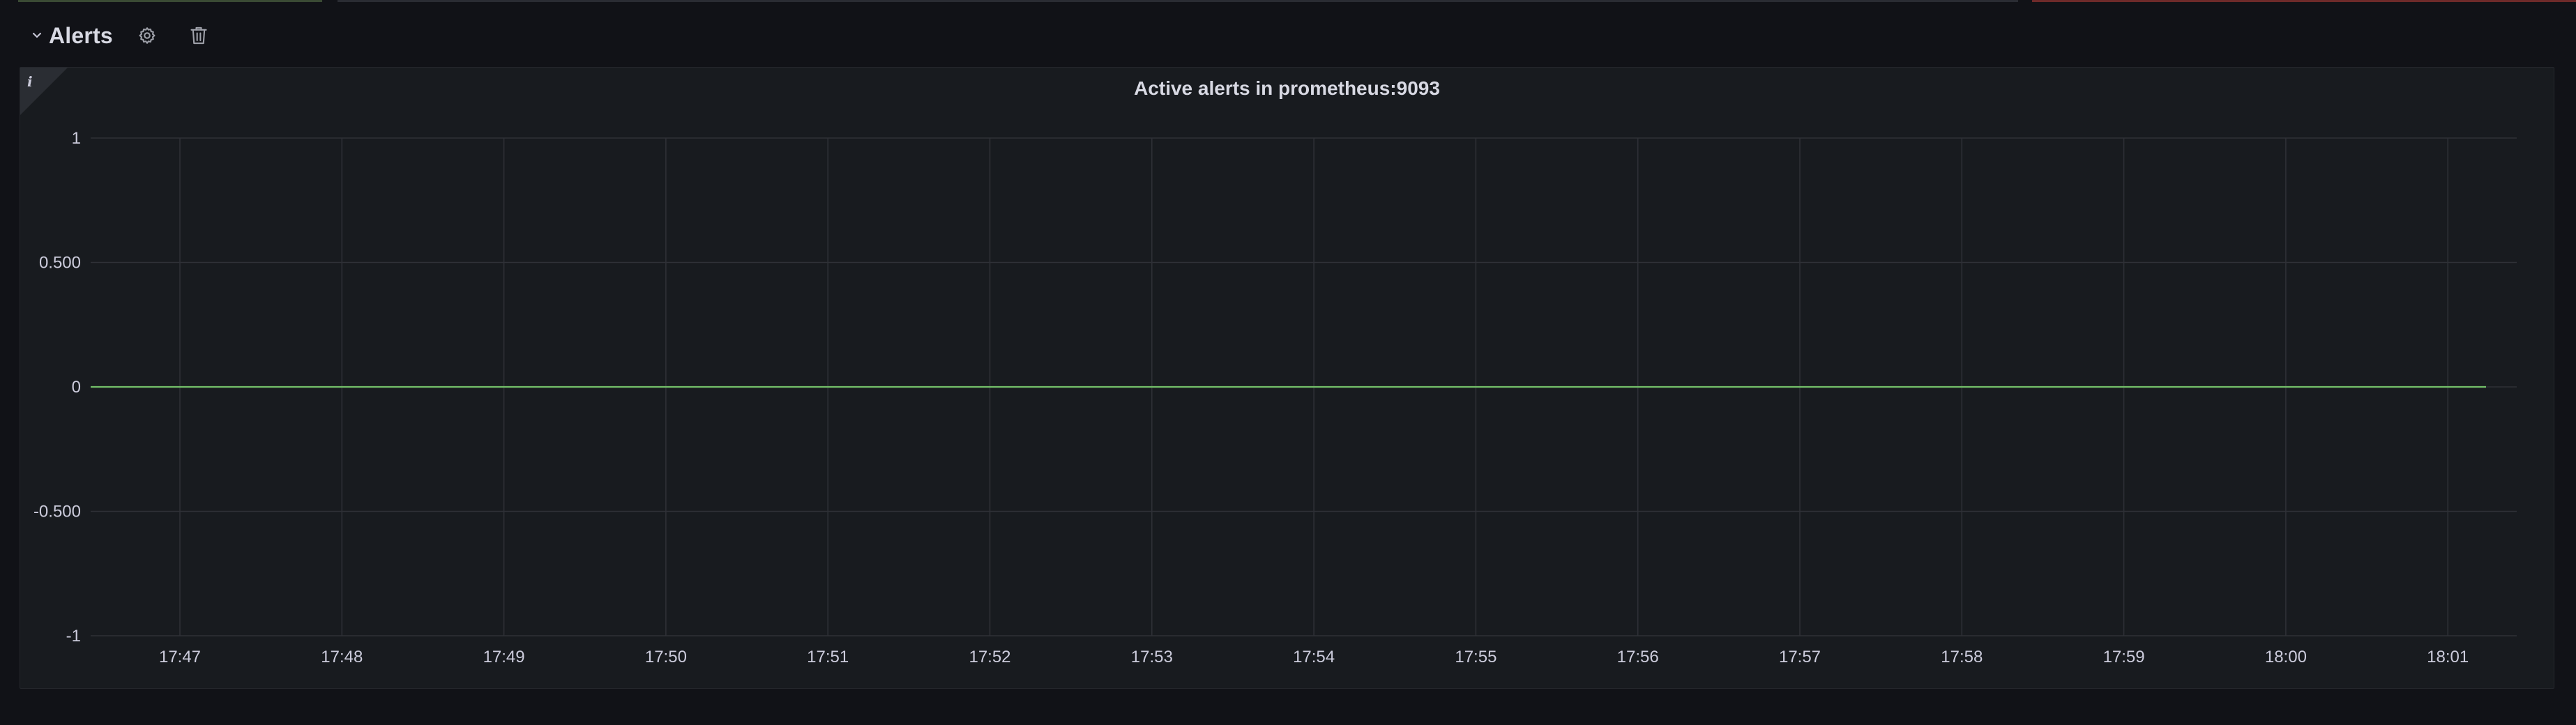 Image resolution: width=2576 pixels, height=725 pixels. I want to click on row-title: Alerts, so click(81, 35).